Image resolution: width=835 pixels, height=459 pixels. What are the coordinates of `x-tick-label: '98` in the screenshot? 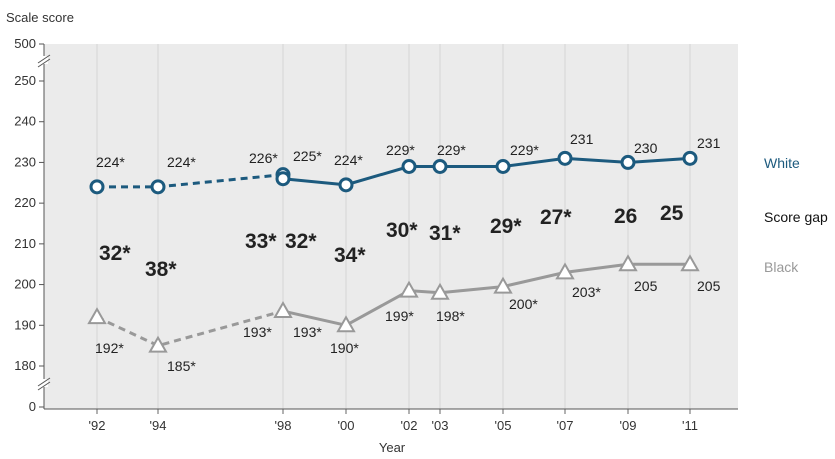 It's located at (283, 425).